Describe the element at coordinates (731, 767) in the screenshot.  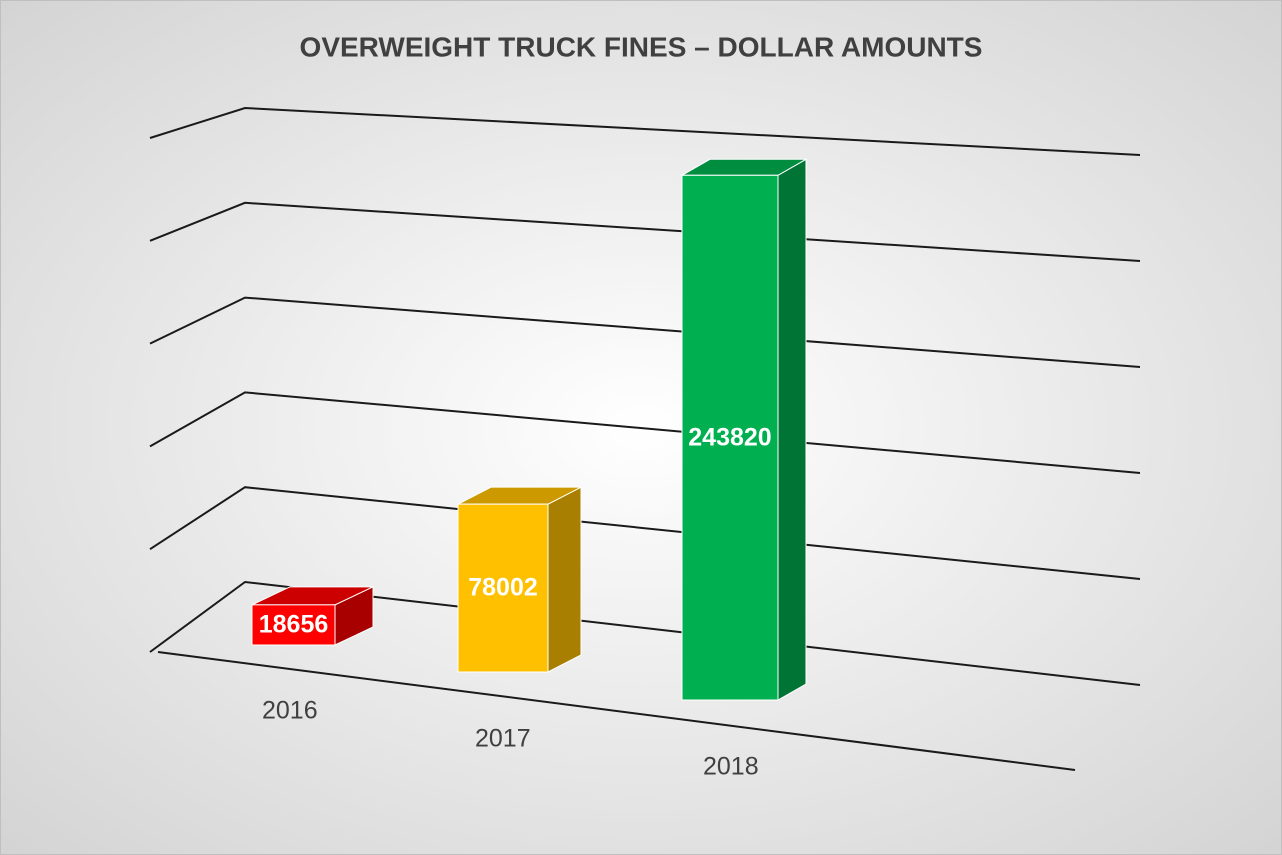
I see `x-tick-label: 2018` at that location.